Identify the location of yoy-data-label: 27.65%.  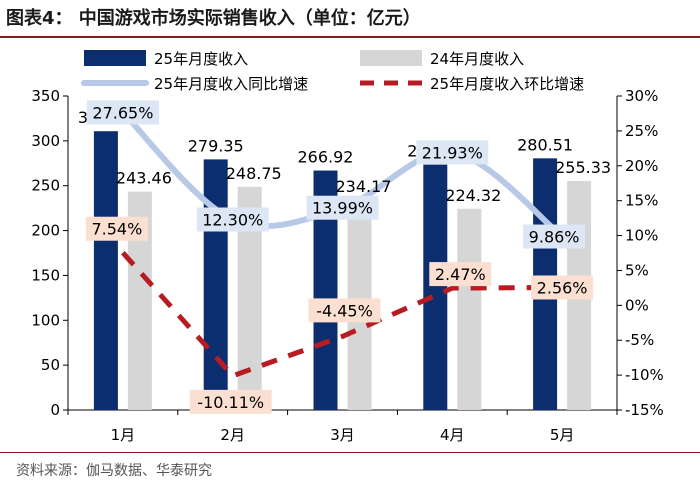
(122, 112).